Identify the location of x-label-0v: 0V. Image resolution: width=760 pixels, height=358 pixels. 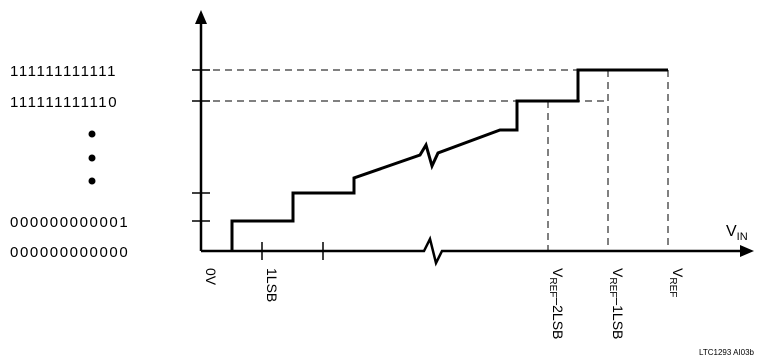
(211, 277).